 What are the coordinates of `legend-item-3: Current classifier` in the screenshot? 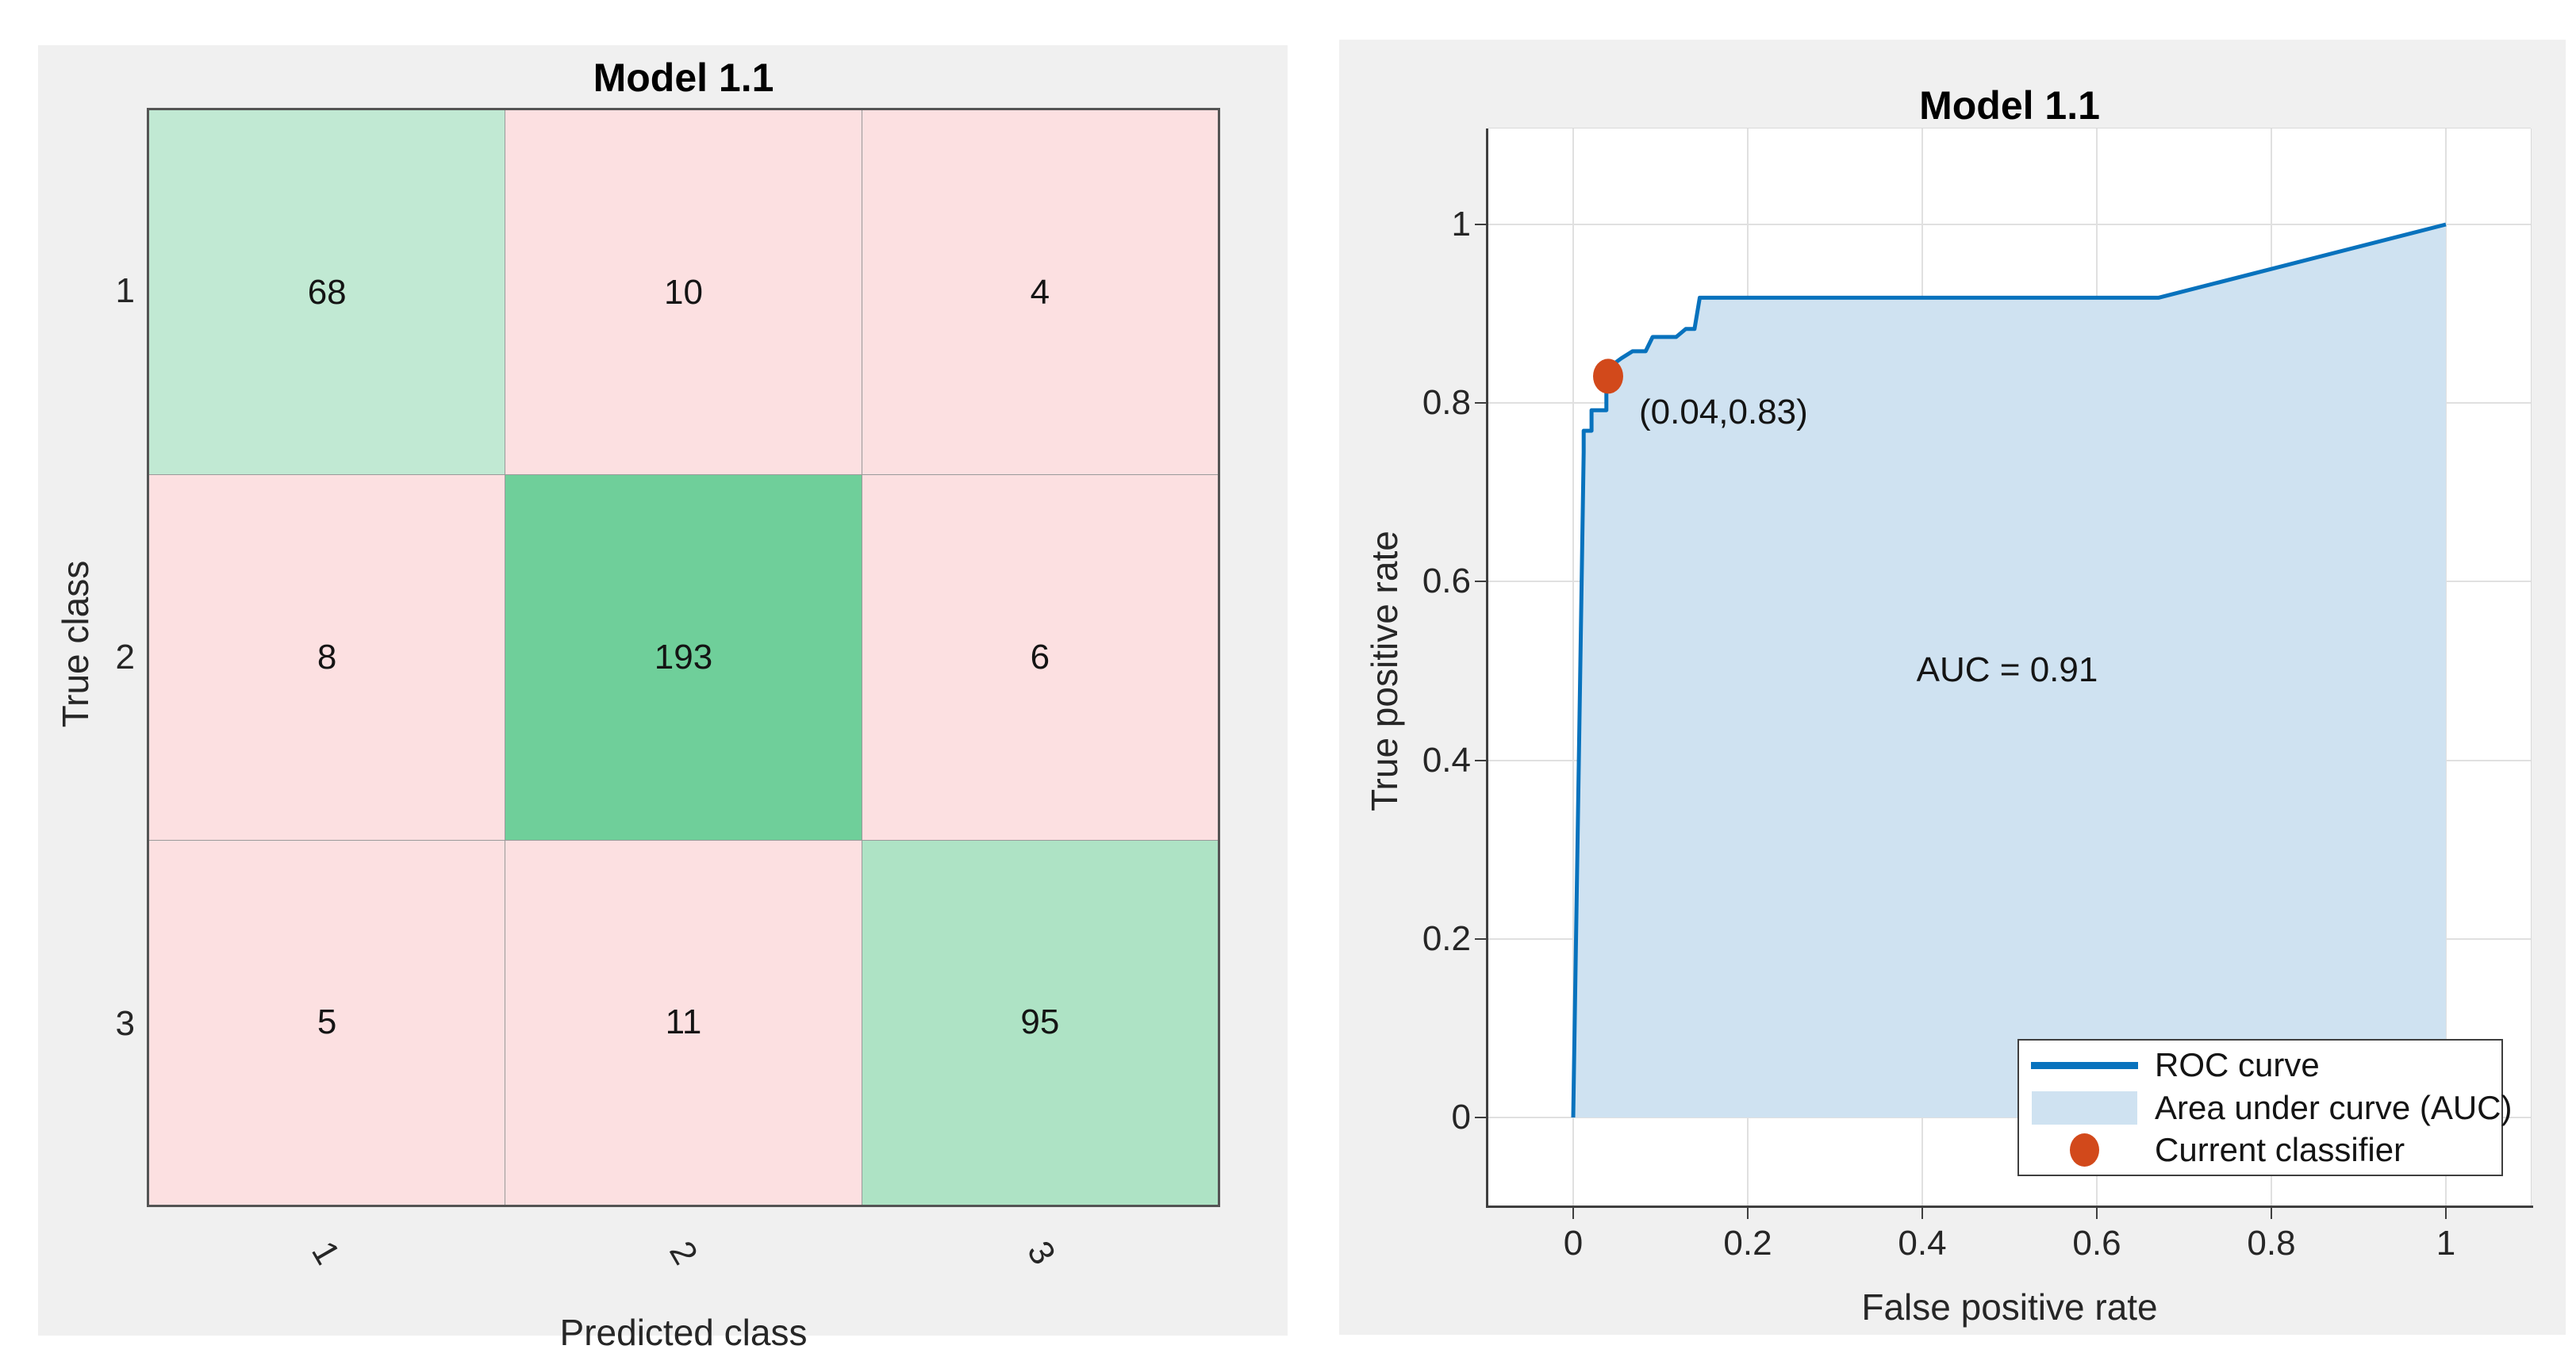 It's located at (2260, 1150).